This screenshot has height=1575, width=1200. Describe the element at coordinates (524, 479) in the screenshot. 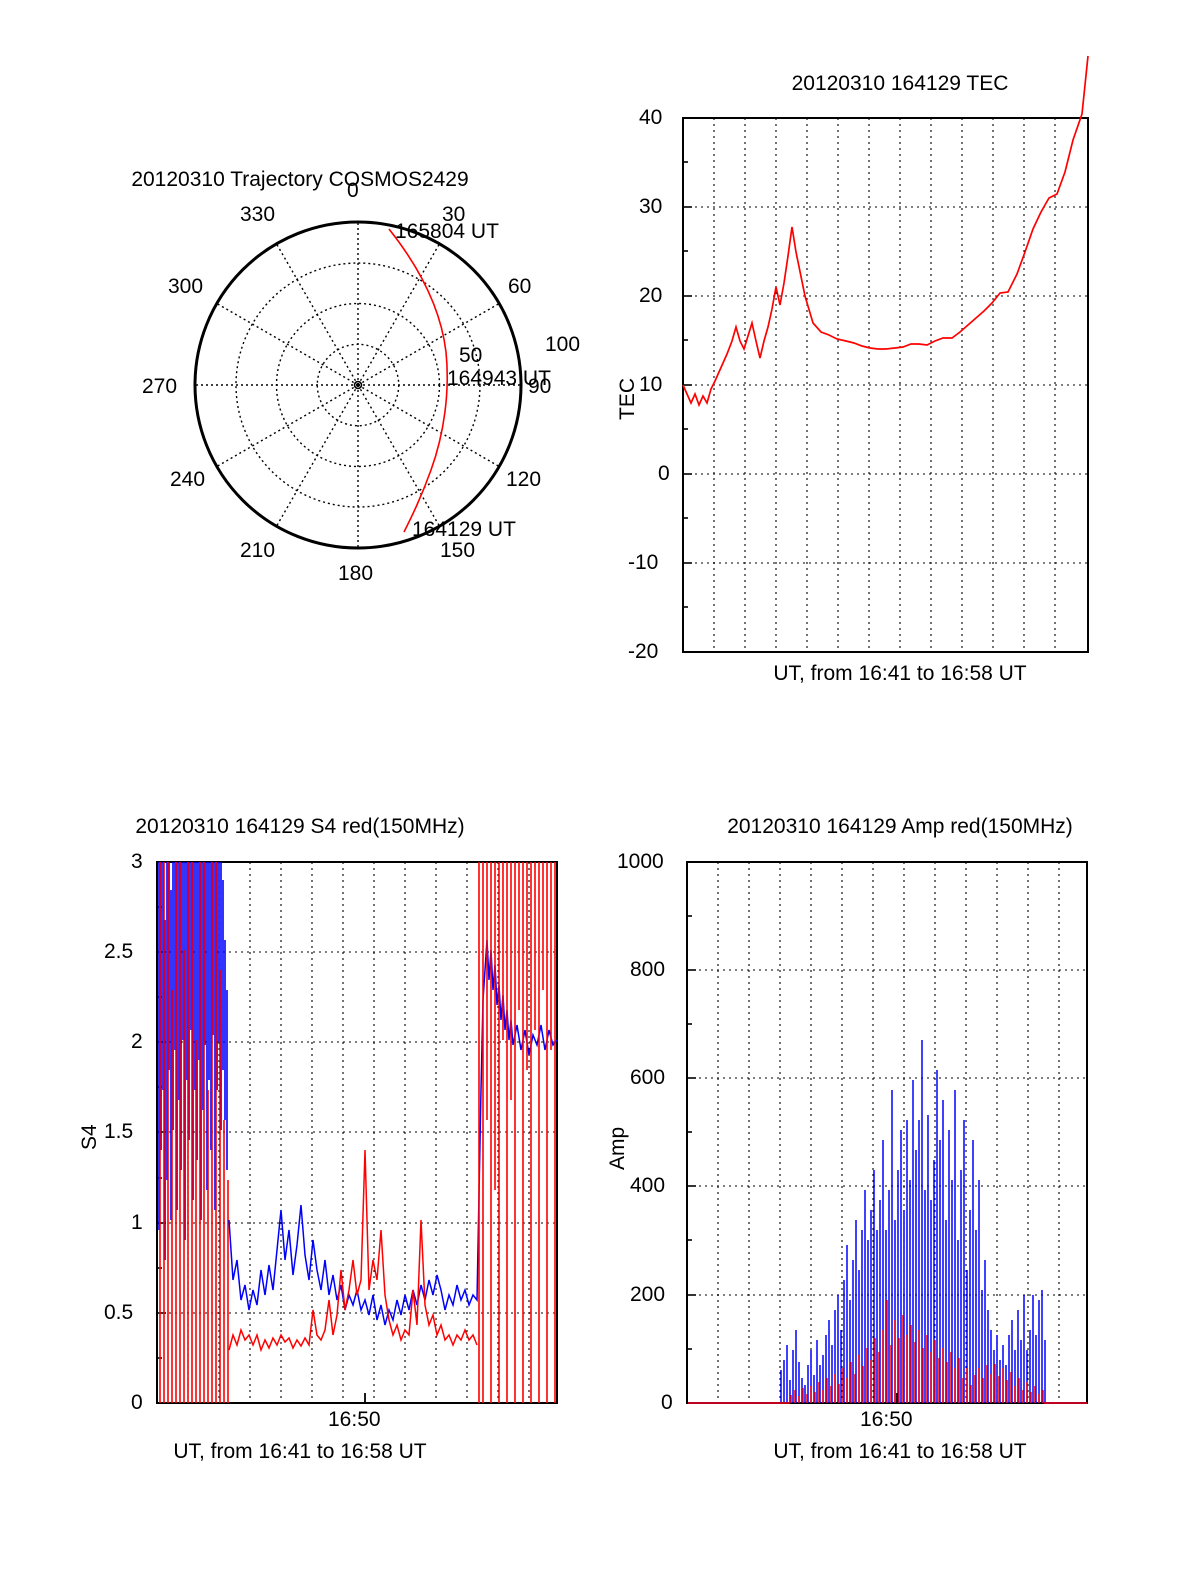

I see `polar-az-label-120: 120` at that location.